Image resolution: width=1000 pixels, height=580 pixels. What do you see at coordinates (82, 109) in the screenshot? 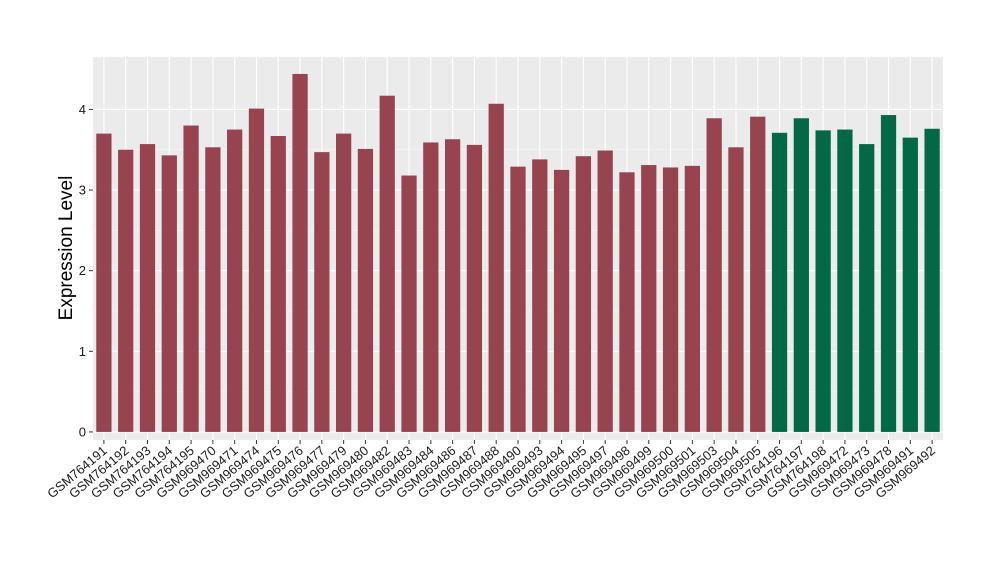
I see `y-tick-label: 4` at bounding box center [82, 109].